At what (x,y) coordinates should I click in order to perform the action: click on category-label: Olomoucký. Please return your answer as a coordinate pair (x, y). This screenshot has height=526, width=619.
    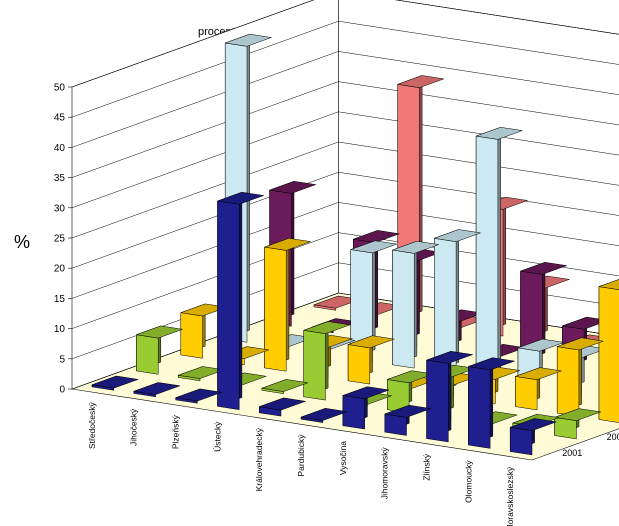
    Looking at the image, I should click on (468, 481).